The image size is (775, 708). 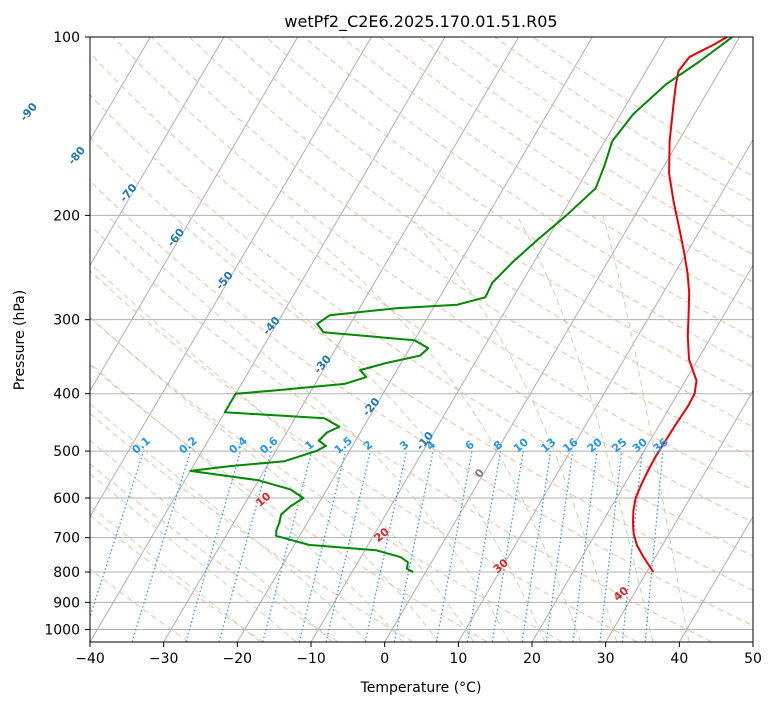 I want to click on y-axis-label: Pressure (hPa), so click(x=20, y=340).